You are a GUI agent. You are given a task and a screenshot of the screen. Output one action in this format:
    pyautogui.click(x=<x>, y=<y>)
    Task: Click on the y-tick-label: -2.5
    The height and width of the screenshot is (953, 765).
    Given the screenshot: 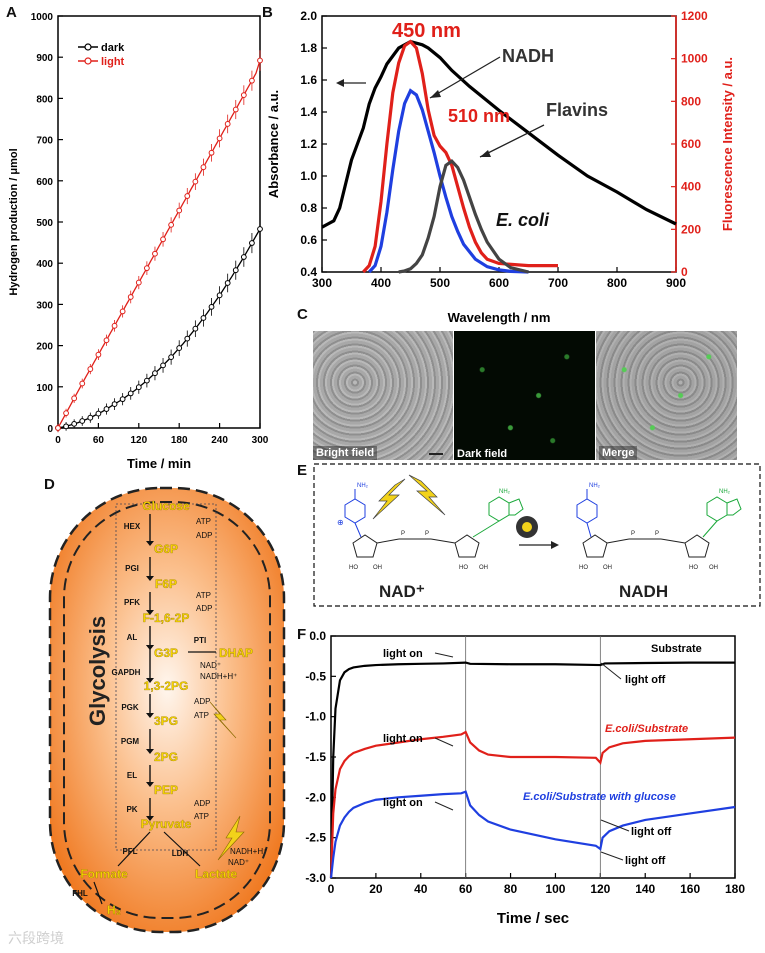 What is the action you would take?
    pyautogui.click(x=315, y=838)
    